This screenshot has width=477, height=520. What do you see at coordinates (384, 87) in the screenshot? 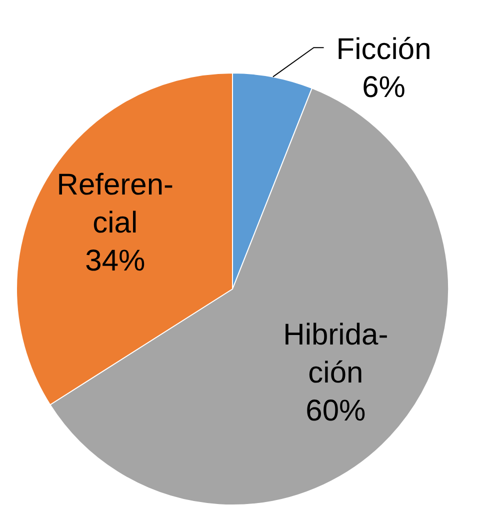
I see `data-label: 6%` at bounding box center [384, 87].